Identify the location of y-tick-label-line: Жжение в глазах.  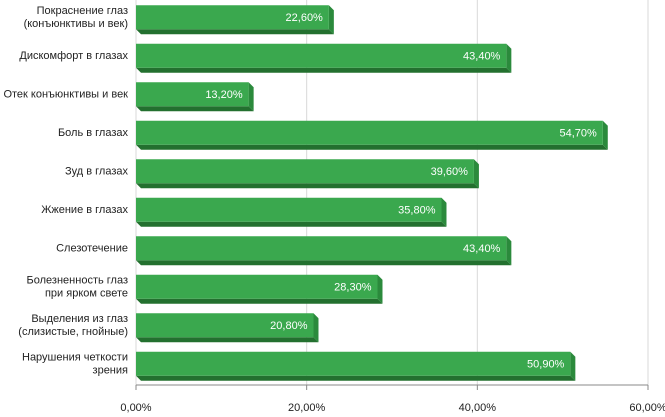
(84, 210).